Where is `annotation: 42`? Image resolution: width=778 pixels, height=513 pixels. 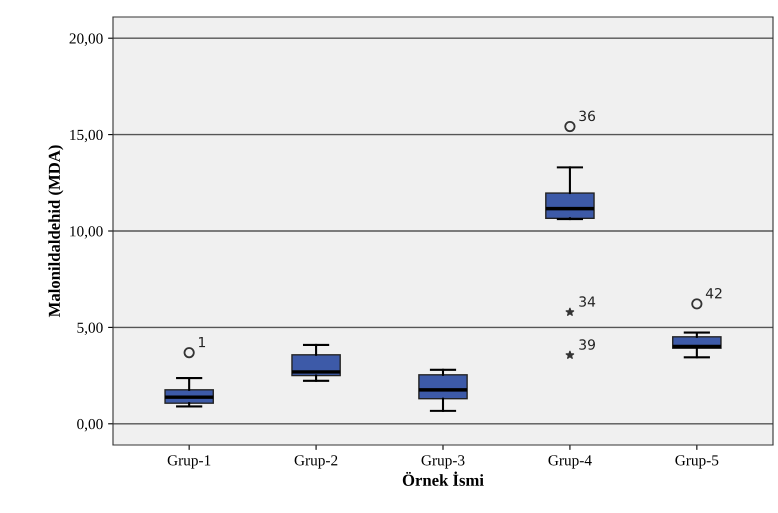 annotation: 42 is located at coordinates (714, 293).